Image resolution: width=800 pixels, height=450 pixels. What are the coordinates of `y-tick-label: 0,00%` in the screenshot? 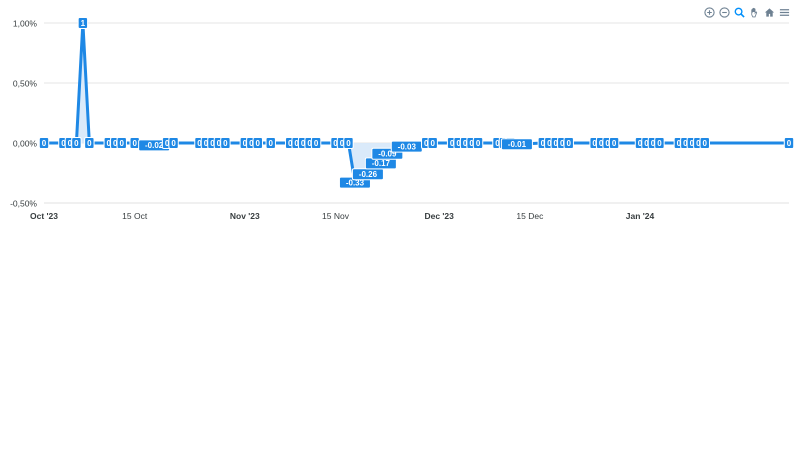 It's located at (25, 144).